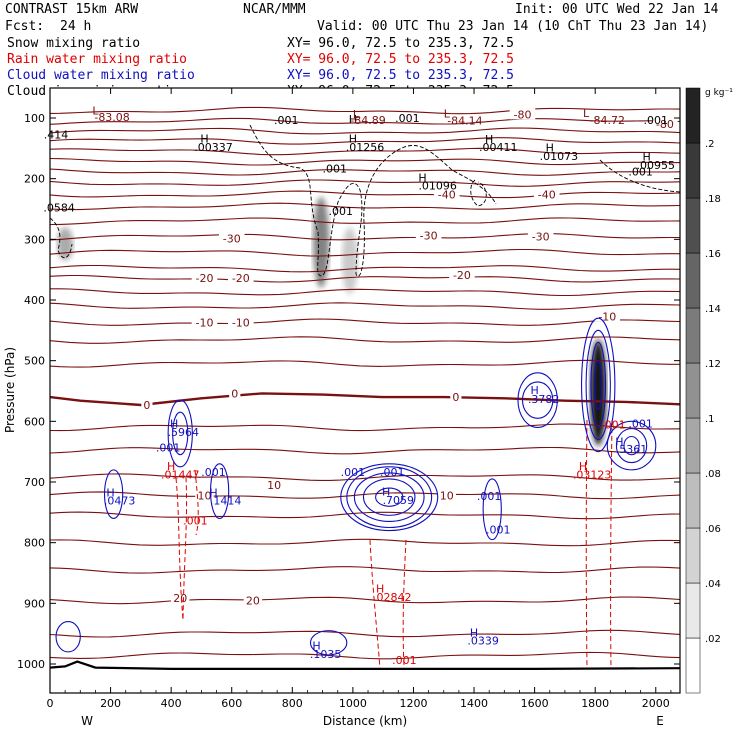 This screenshot has height=740, width=740. I want to click on snow_annotations-1: -83.08, so click(111, 117).